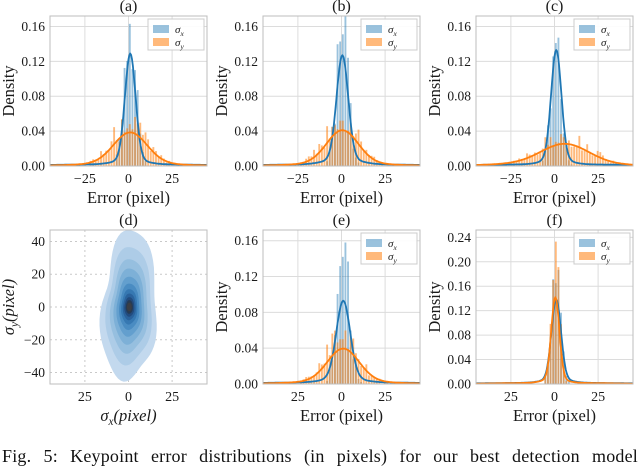 The width and height of the screenshot is (640, 466). What do you see at coordinates (10, 307) in the screenshot?
I see `svg-text: σy(pixel)` at bounding box center [10, 307].